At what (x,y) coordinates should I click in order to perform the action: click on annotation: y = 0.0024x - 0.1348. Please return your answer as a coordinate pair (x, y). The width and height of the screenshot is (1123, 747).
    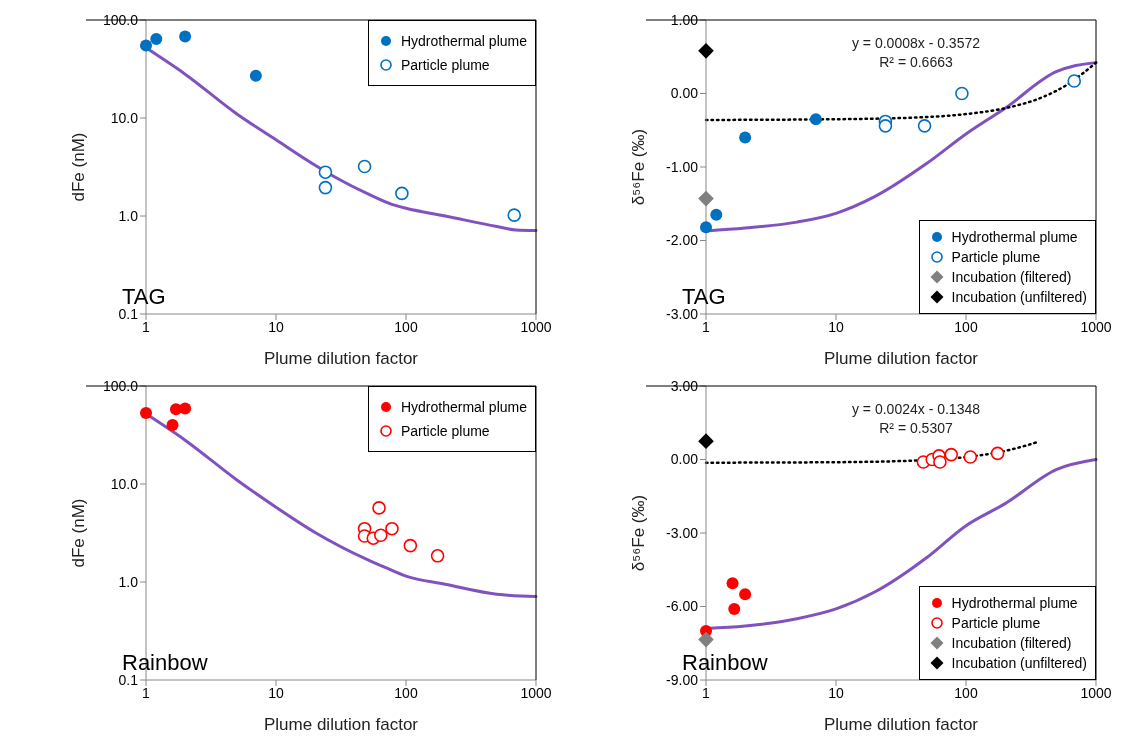
    Looking at the image, I should click on (916, 409).